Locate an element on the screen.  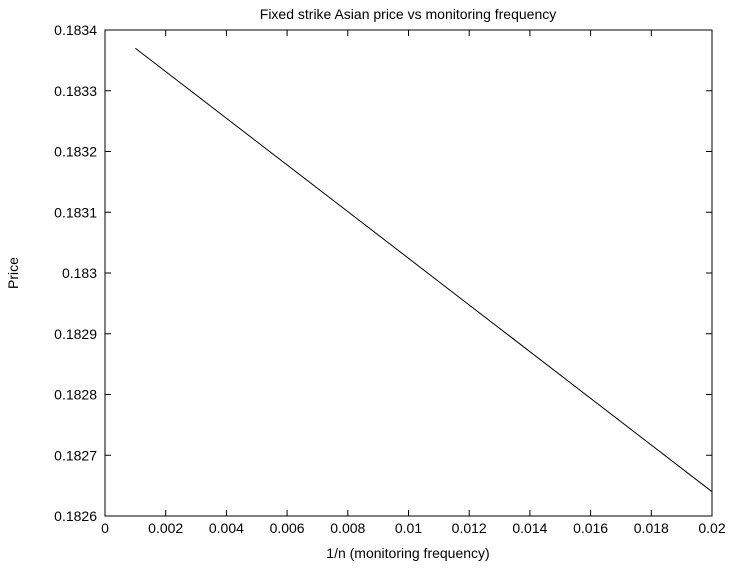
x-tick-label: 0.004 is located at coordinates (226, 528).